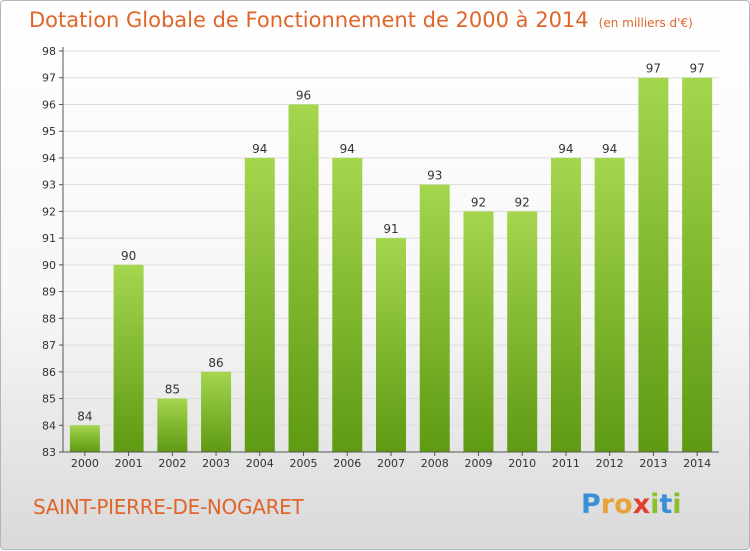  Describe the element at coordinates (49, 131) in the screenshot. I see `y-tick-label: 95` at that location.